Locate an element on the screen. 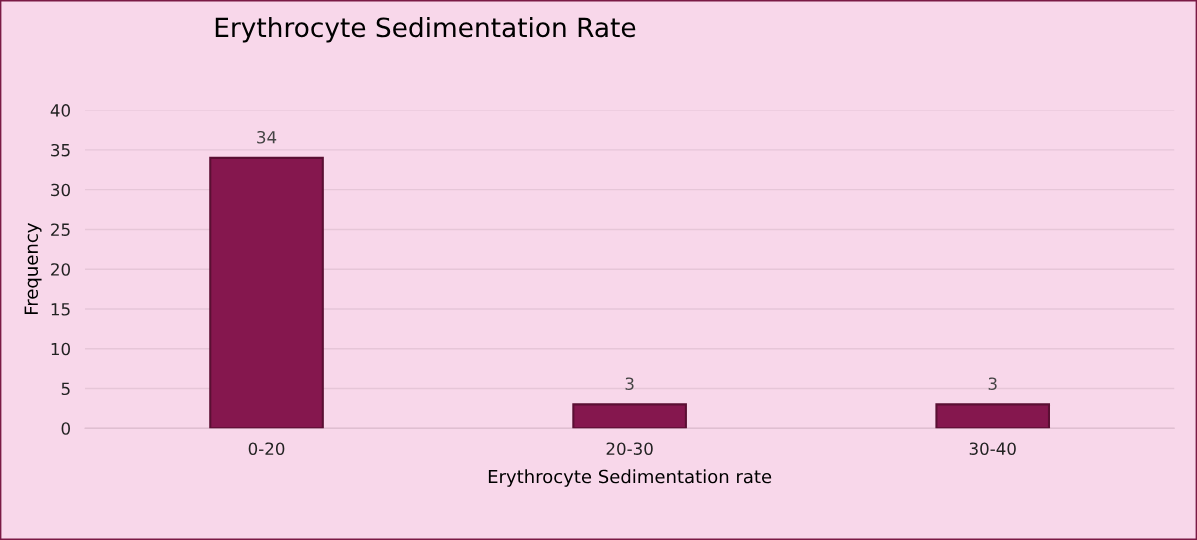  data-label: 34 is located at coordinates (267, 137).